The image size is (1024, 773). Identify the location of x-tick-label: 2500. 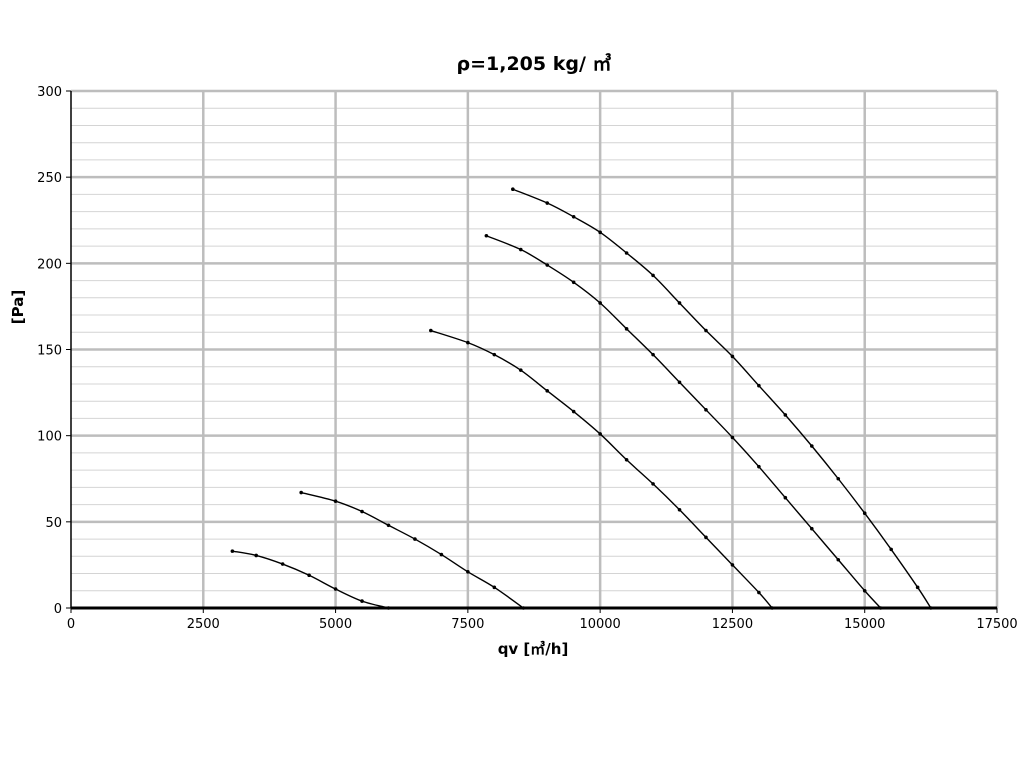
(203, 624).